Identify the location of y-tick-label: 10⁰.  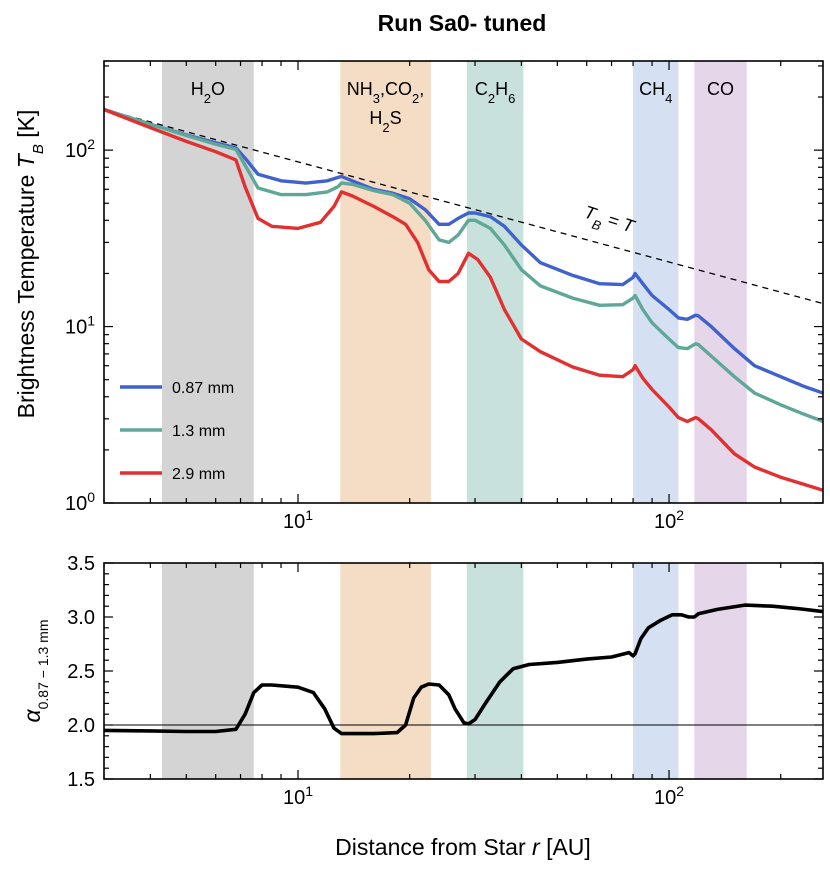
(80, 502).